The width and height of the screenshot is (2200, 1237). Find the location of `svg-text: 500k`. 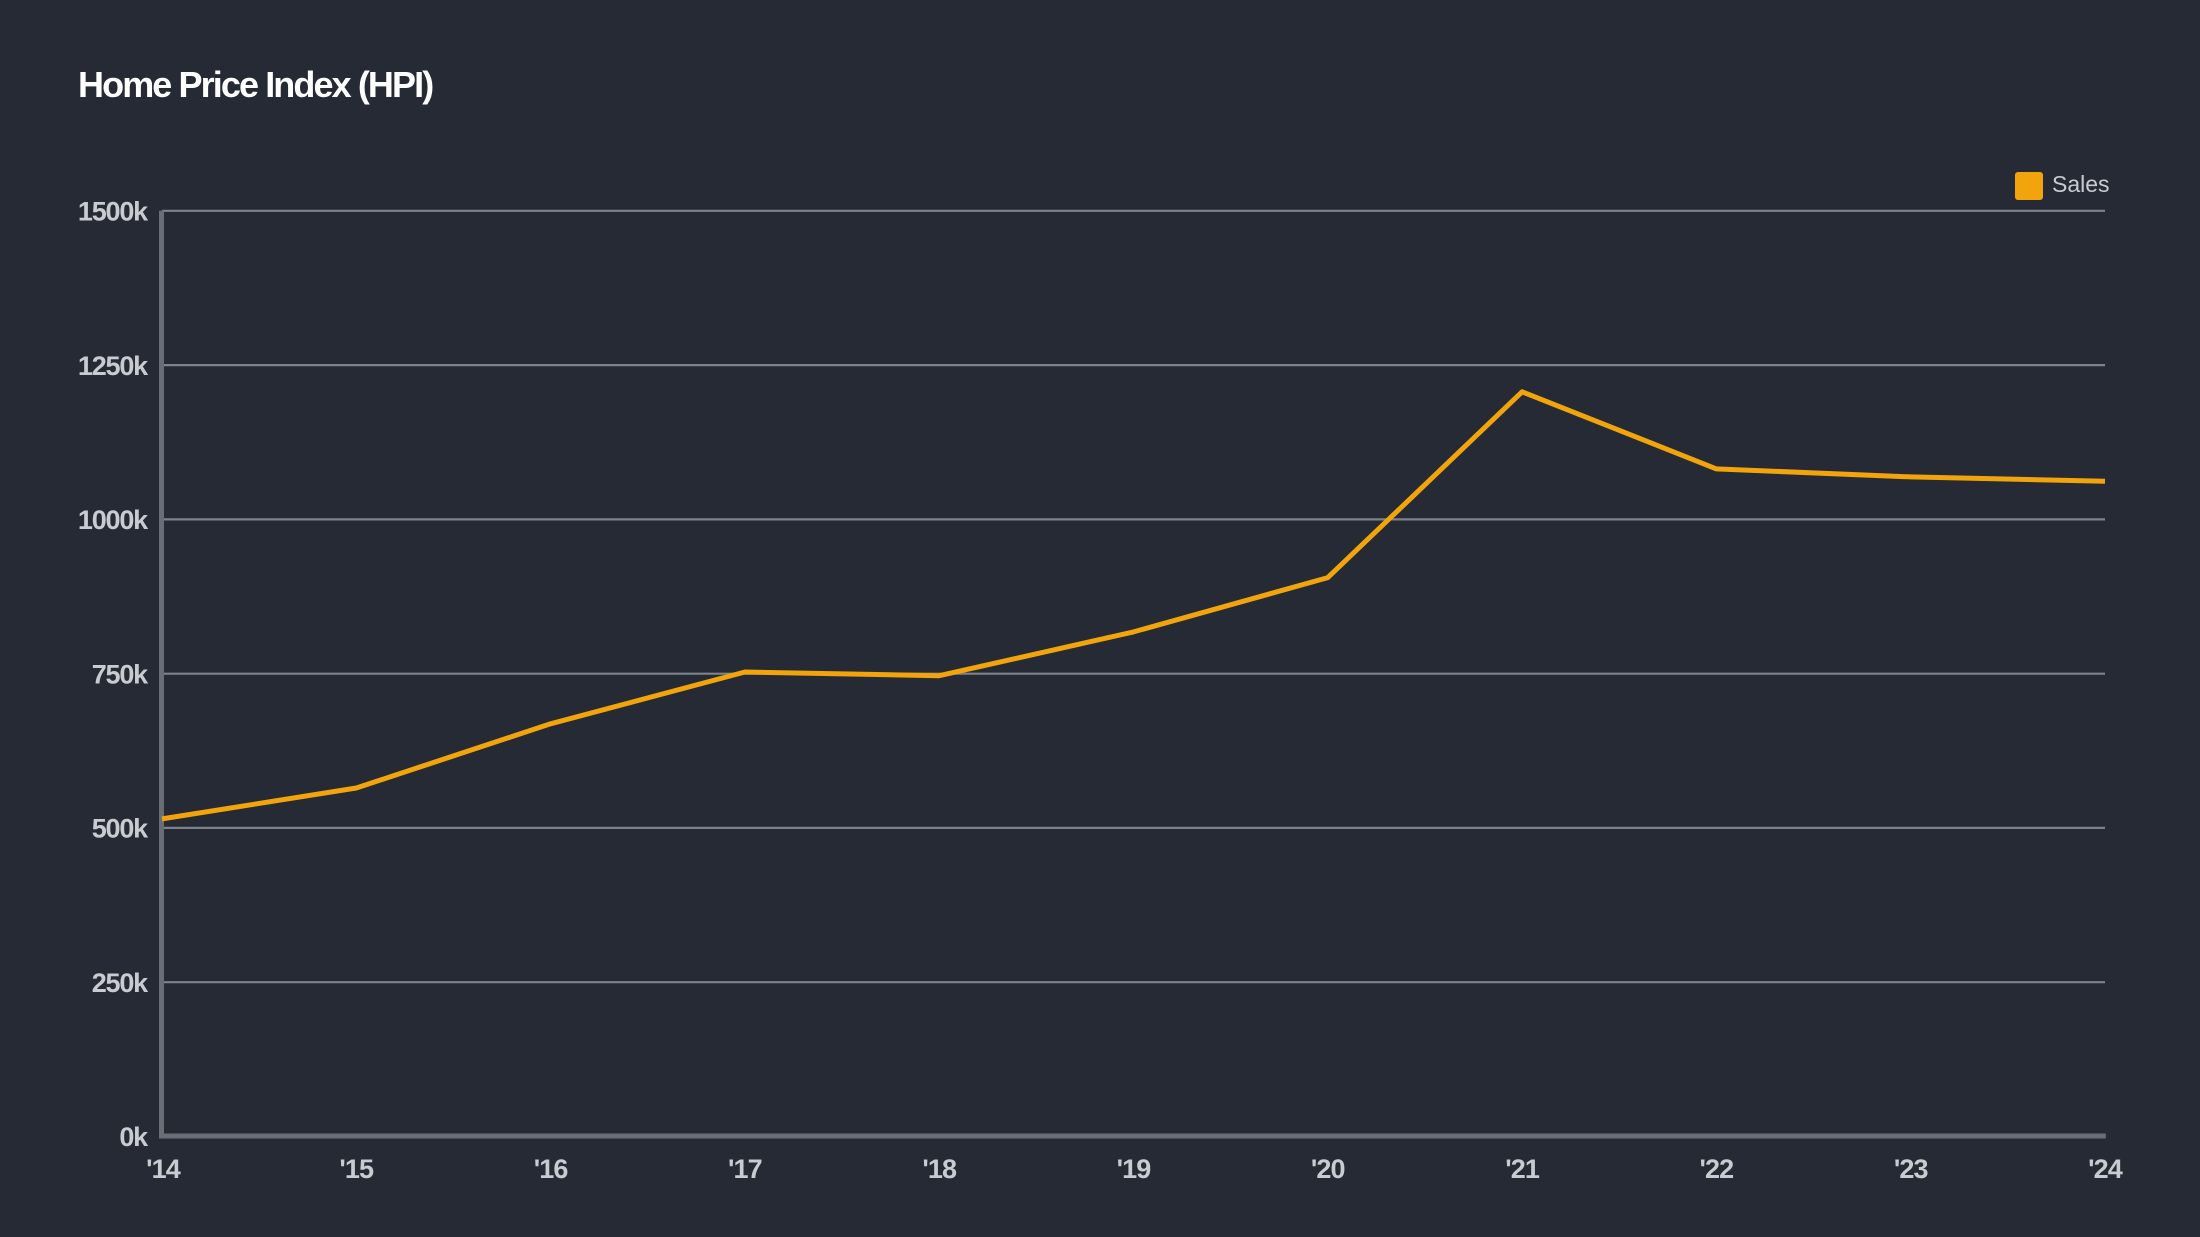

svg-text: 500k is located at coordinates (120, 829).